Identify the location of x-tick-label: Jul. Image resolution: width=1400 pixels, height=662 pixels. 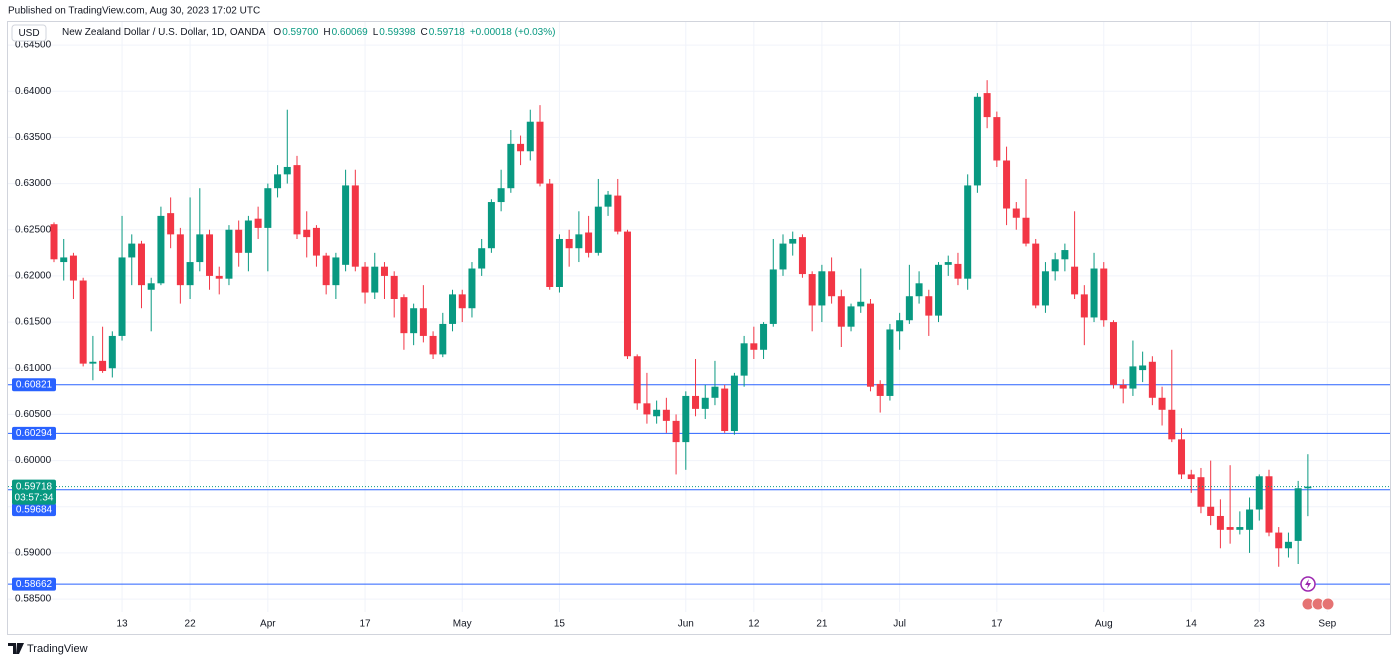
(899, 624).